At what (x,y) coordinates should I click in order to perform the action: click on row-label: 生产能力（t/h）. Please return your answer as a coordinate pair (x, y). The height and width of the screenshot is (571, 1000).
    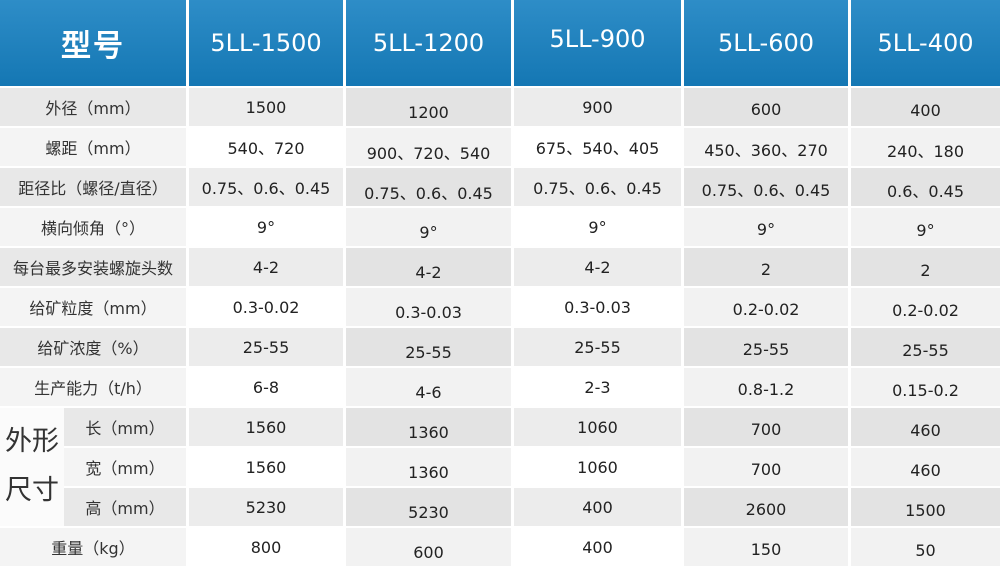
    Looking at the image, I should click on (93, 387).